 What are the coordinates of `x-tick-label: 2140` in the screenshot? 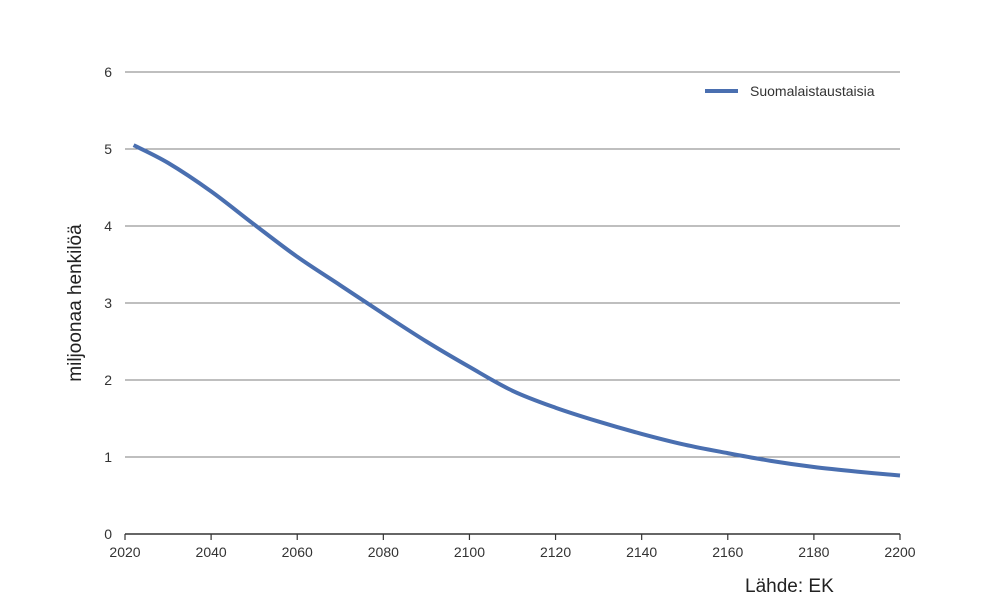 It's located at (641, 552).